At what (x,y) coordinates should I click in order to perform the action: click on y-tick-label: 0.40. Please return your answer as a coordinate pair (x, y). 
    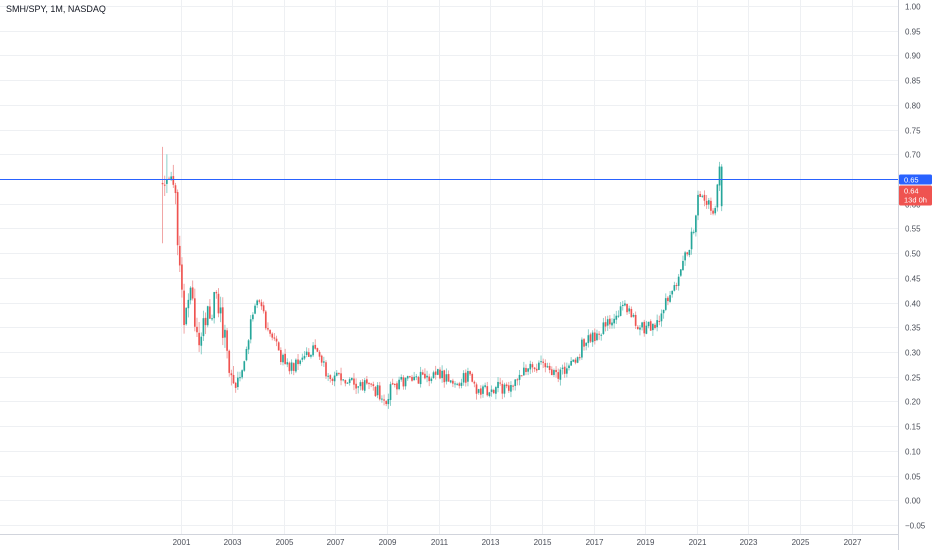
    Looking at the image, I should click on (913, 304).